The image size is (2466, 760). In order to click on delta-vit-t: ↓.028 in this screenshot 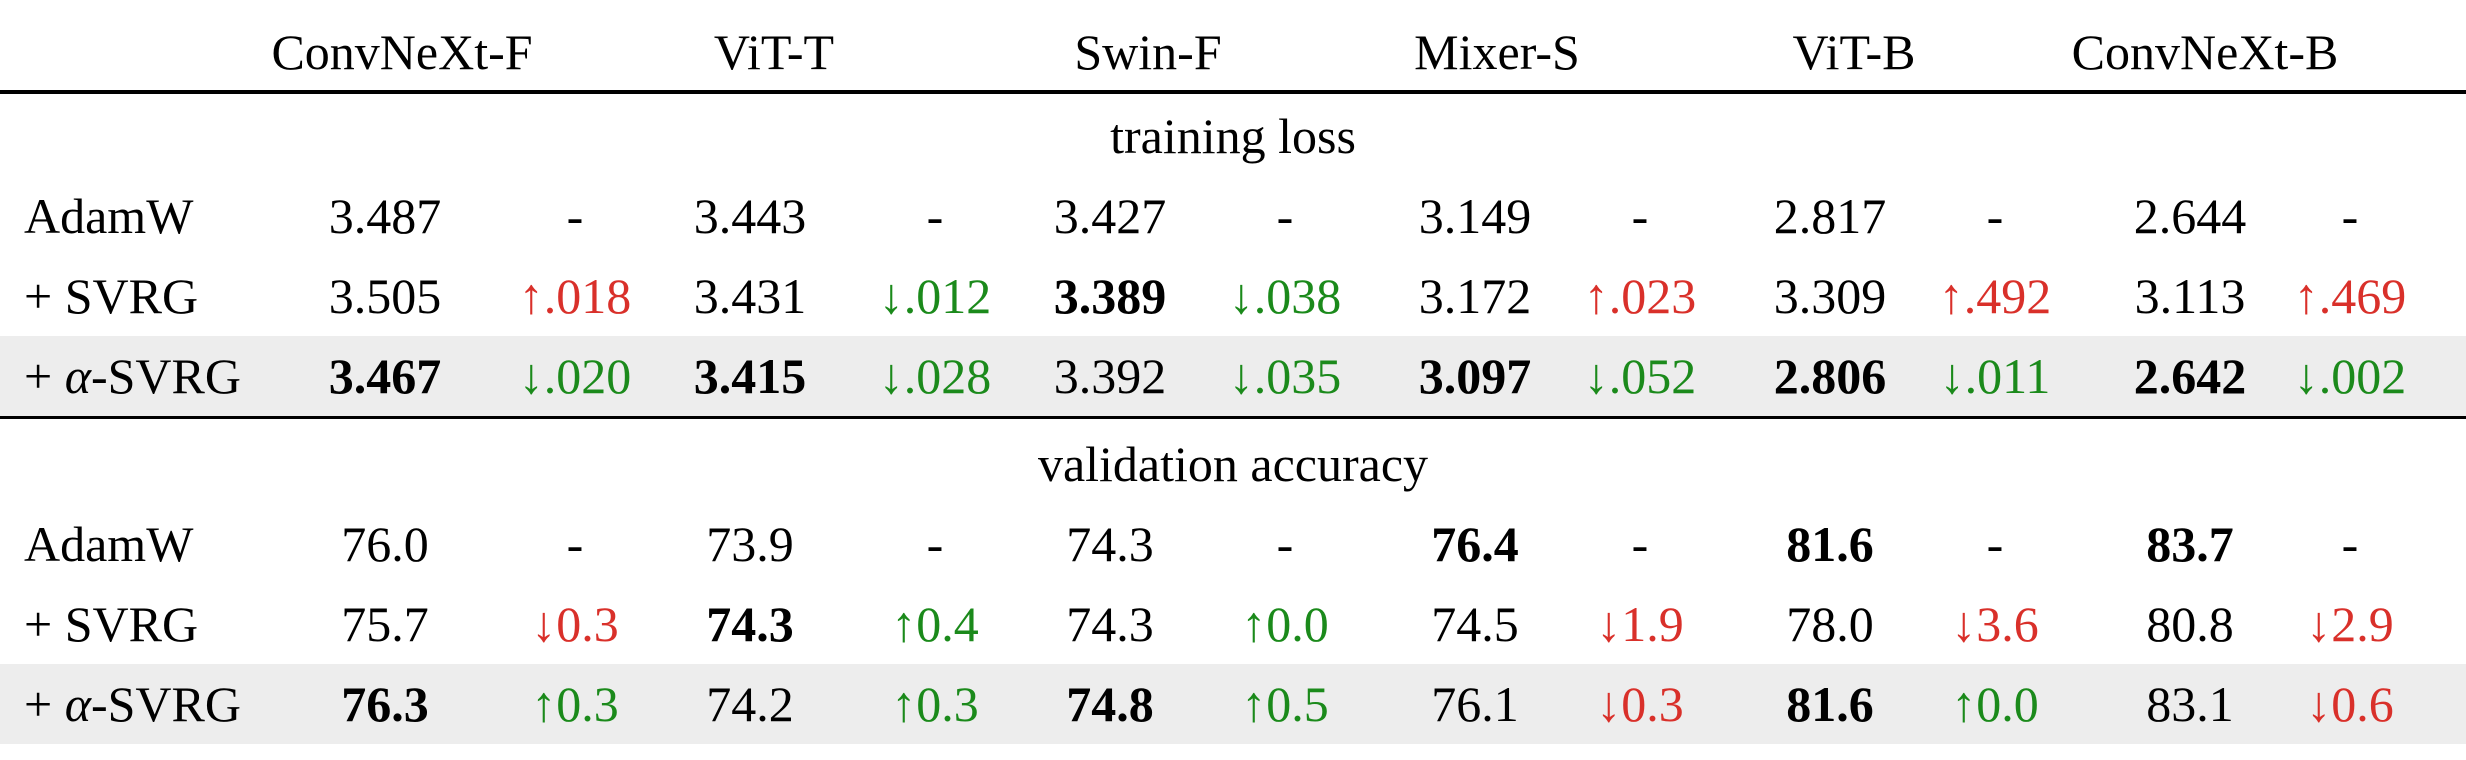, I will do `click(935, 376)`.